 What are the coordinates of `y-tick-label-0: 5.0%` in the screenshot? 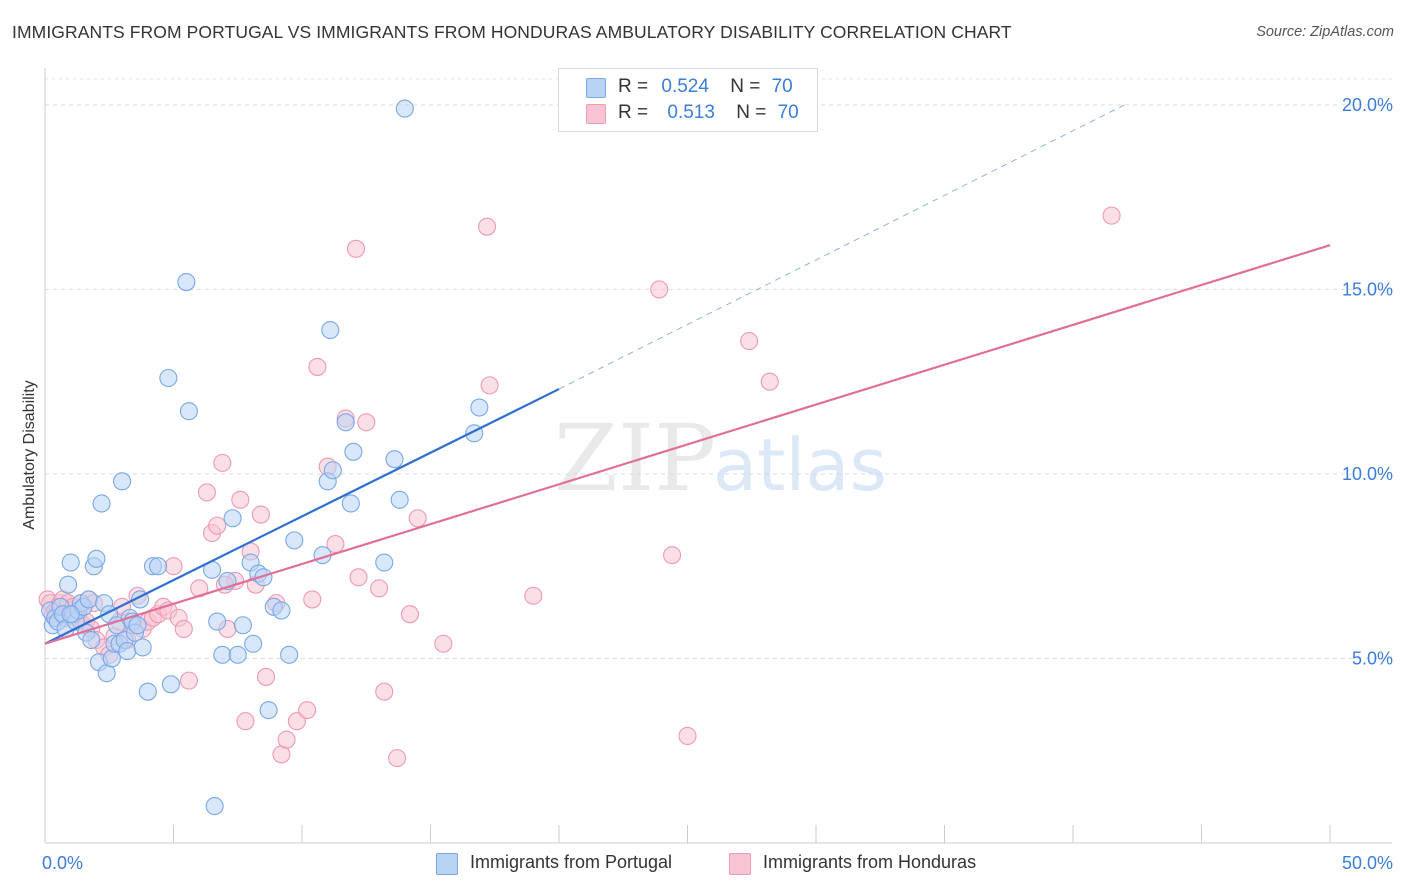 It's located at (1372, 658).